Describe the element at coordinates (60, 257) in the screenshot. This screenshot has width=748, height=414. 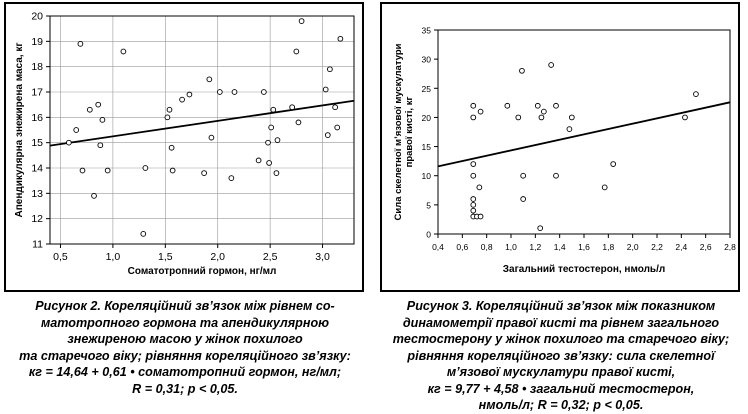
I see `x-tick-label: 0,5` at that location.